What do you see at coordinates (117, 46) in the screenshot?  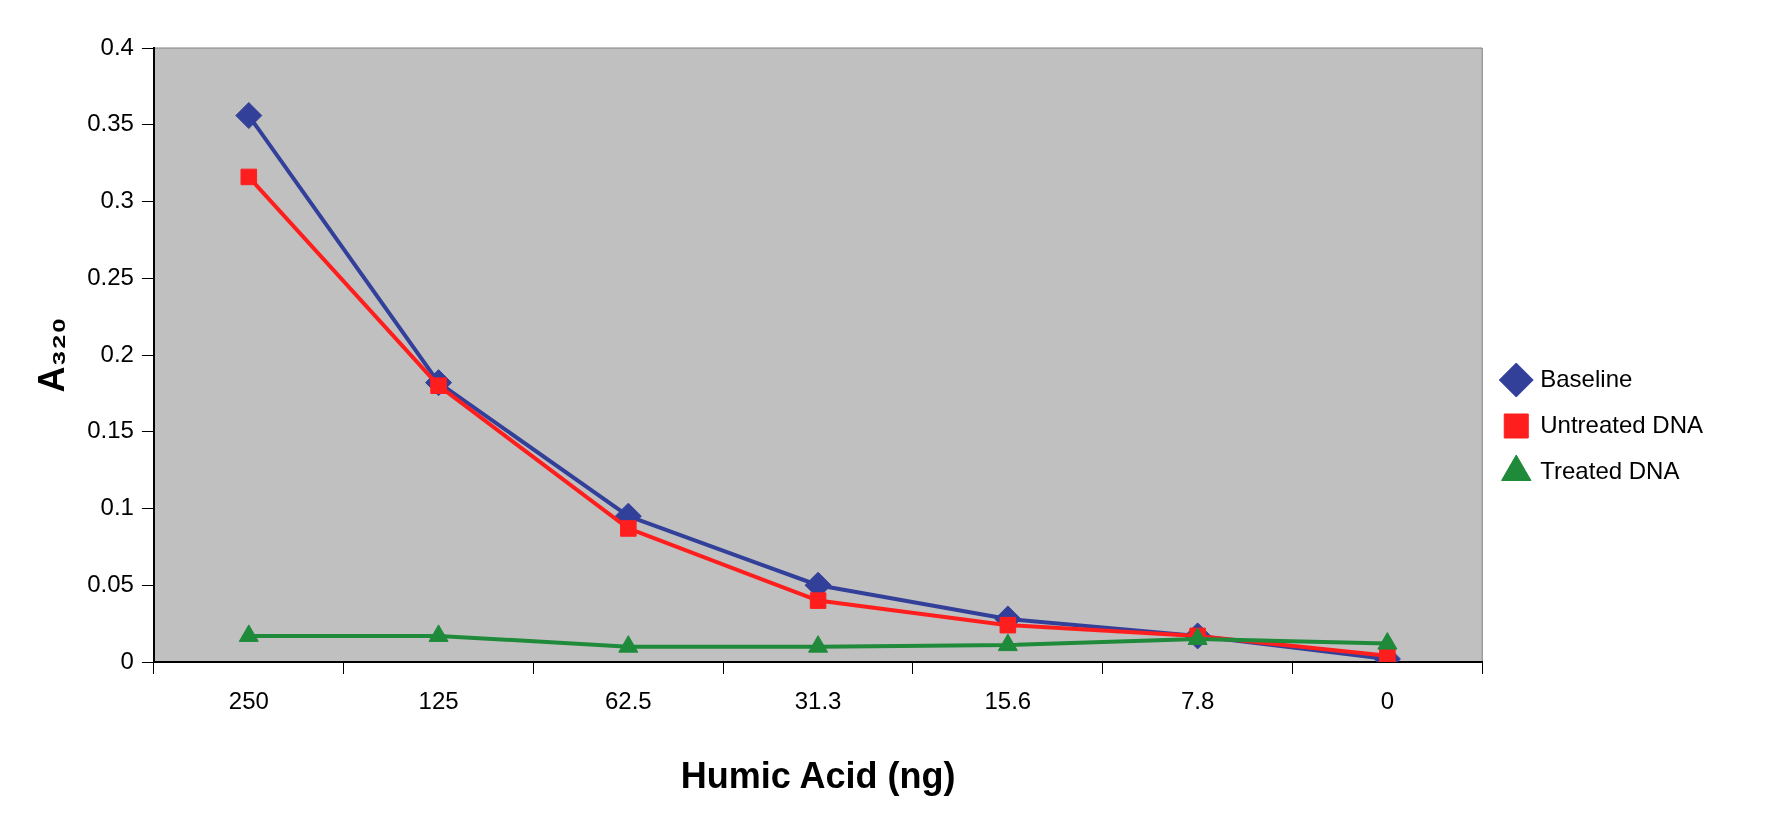 I see `y-tick-label: 0.4` at bounding box center [117, 46].